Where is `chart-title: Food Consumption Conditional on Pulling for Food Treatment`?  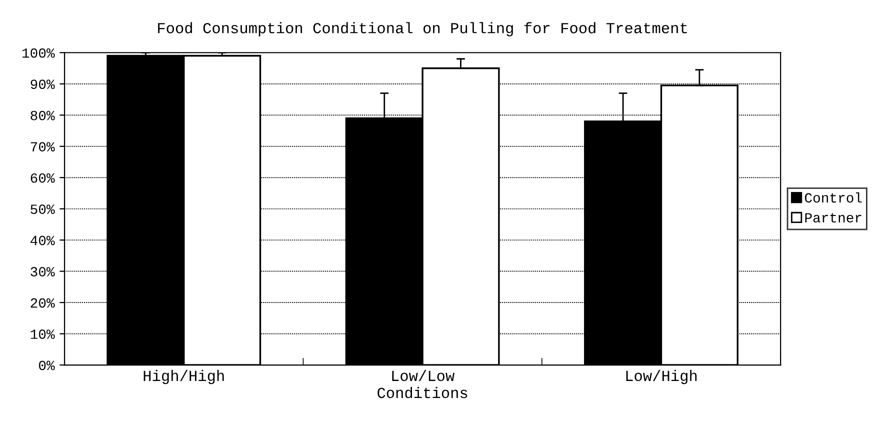 chart-title: Food Consumption Conditional on Pulling for Food Treatment is located at coordinates (422, 29).